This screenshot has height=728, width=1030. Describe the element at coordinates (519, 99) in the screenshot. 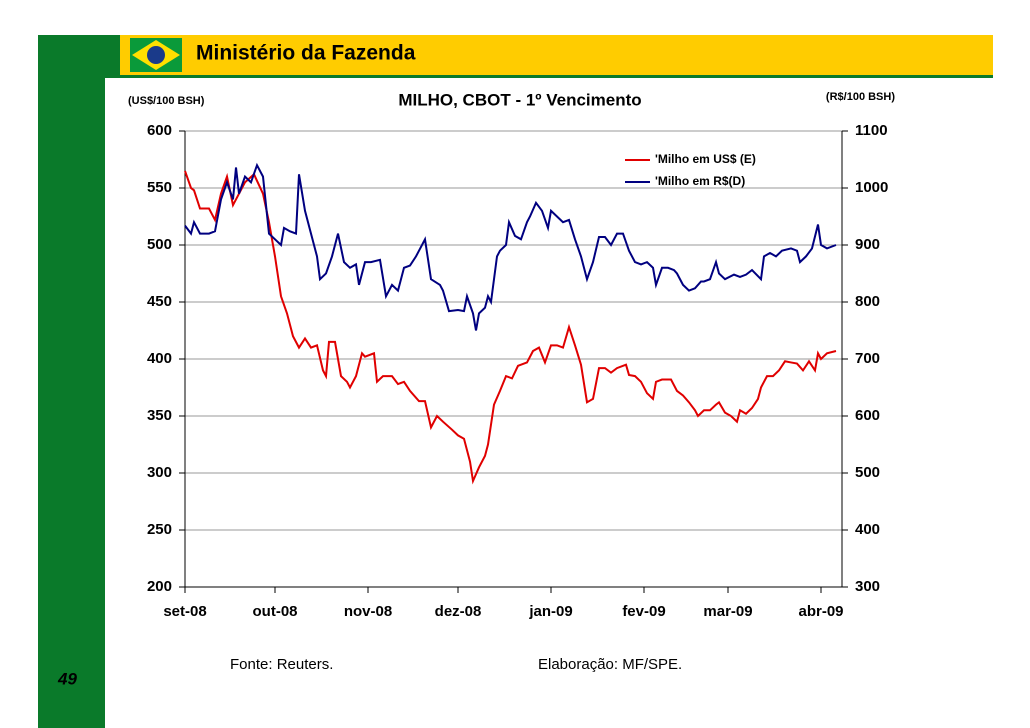

I see `chart-title: MILHO, CBOT - 1º Vencimento` at that location.